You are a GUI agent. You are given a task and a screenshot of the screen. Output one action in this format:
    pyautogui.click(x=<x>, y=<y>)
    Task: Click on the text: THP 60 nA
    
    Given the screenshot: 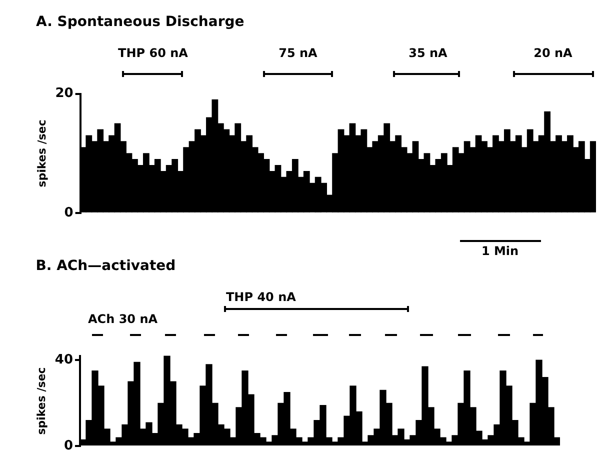 What is the action you would take?
    pyautogui.click(x=153, y=53)
    